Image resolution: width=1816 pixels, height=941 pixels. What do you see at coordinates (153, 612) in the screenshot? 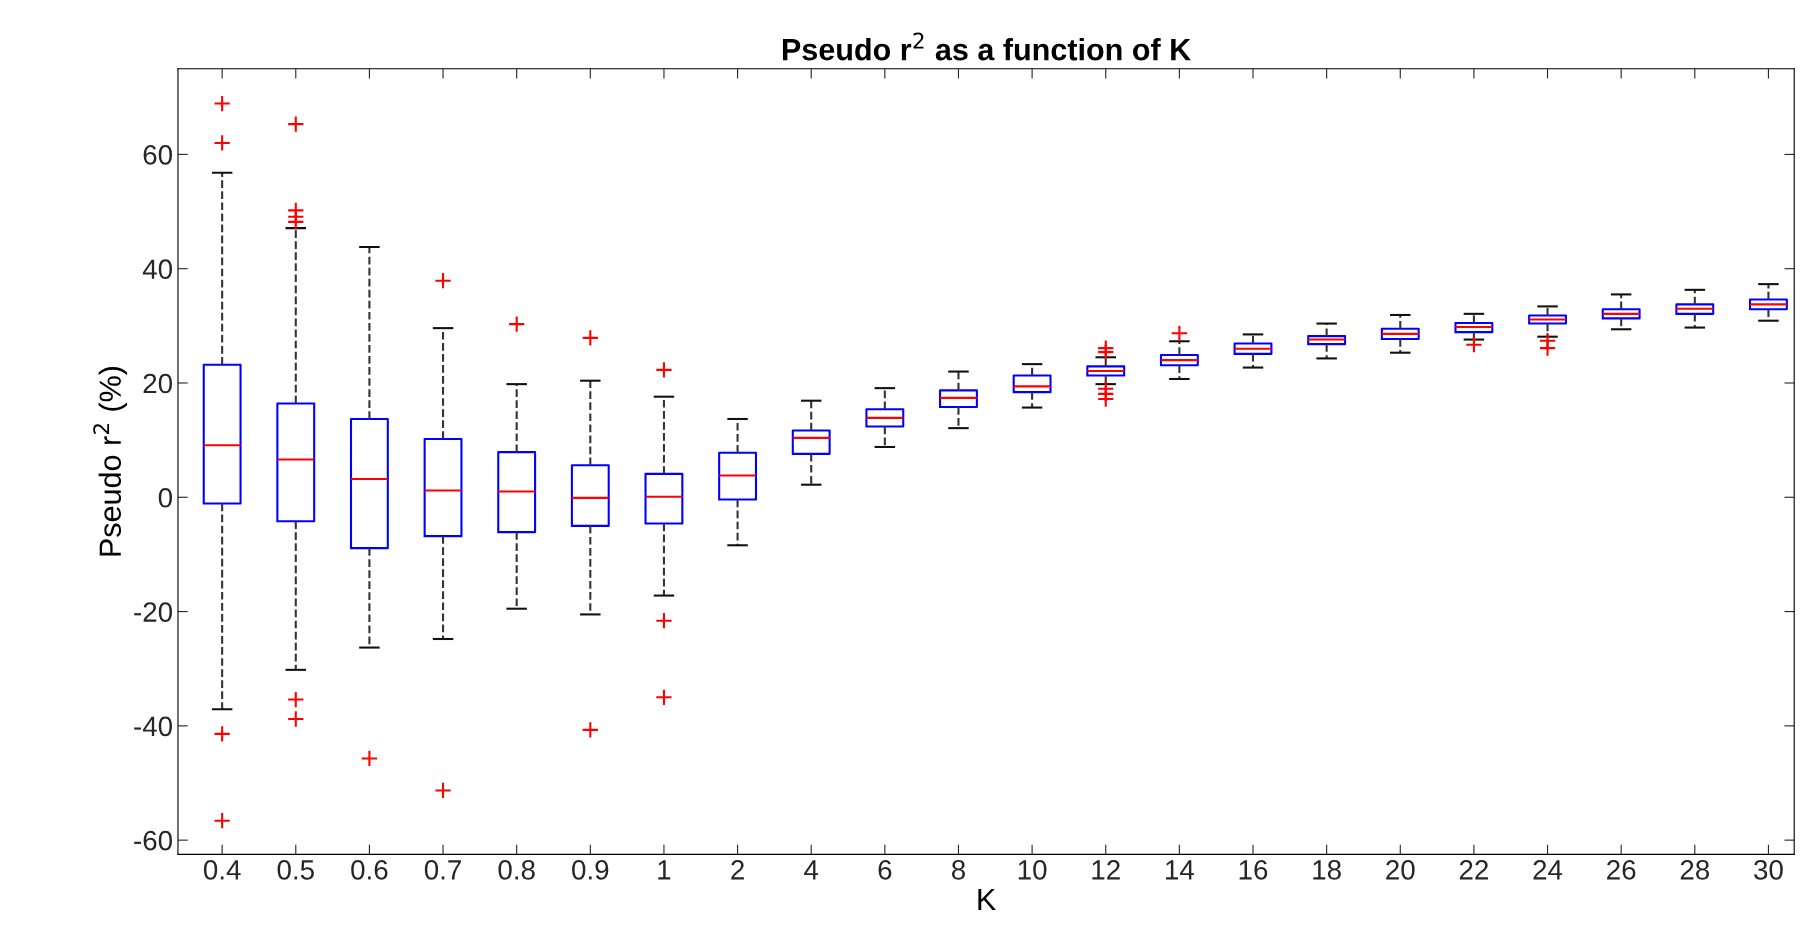
I see `y-tick-label: -20` at bounding box center [153, 612].